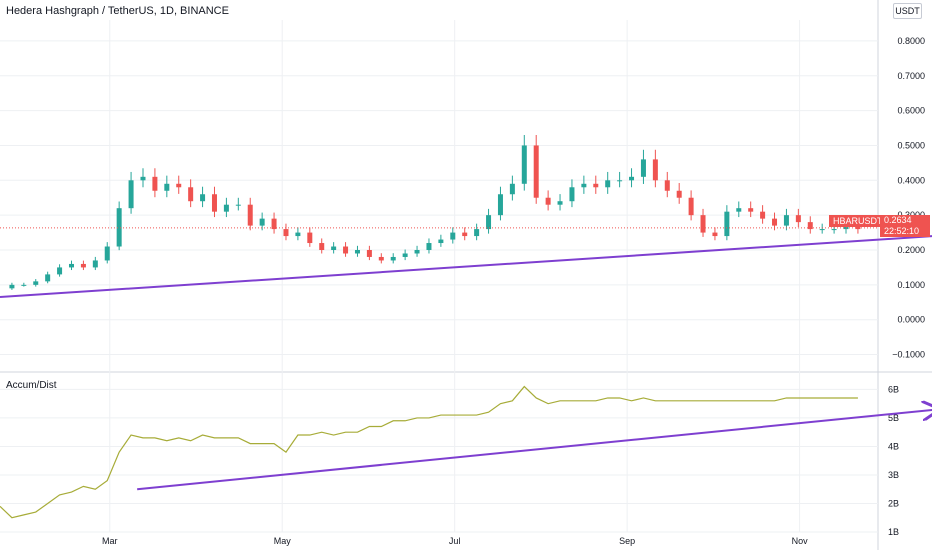  I want to click on x-tick-label: May, so click(283, 541).